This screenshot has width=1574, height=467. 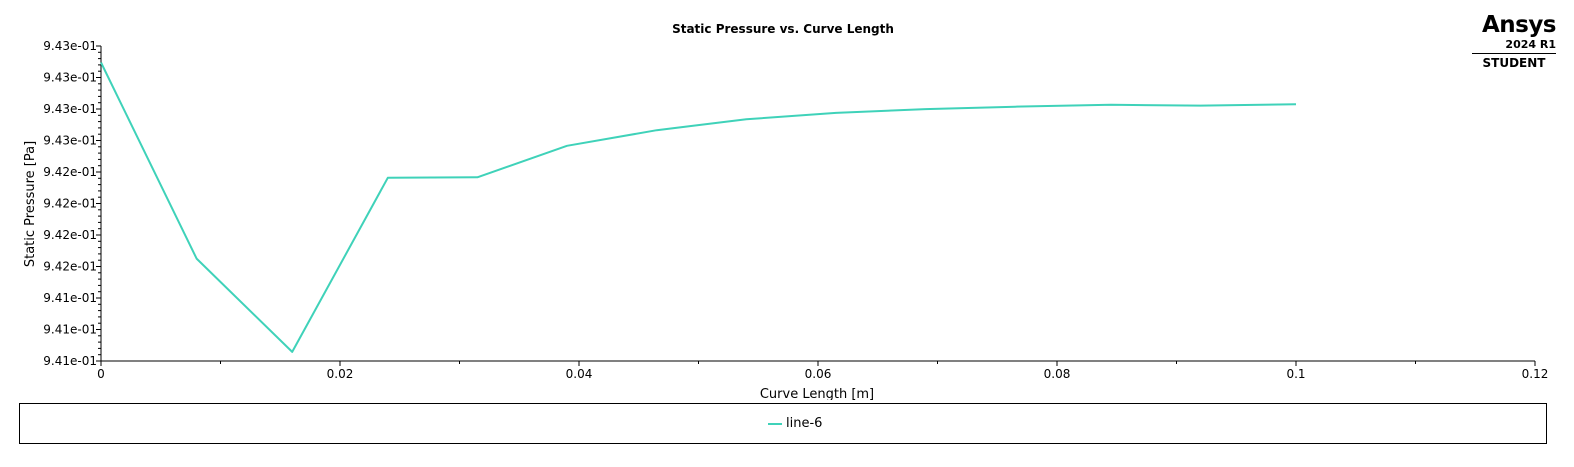 I want to click on x-tick-label: 0, so click(x=101, y=374).